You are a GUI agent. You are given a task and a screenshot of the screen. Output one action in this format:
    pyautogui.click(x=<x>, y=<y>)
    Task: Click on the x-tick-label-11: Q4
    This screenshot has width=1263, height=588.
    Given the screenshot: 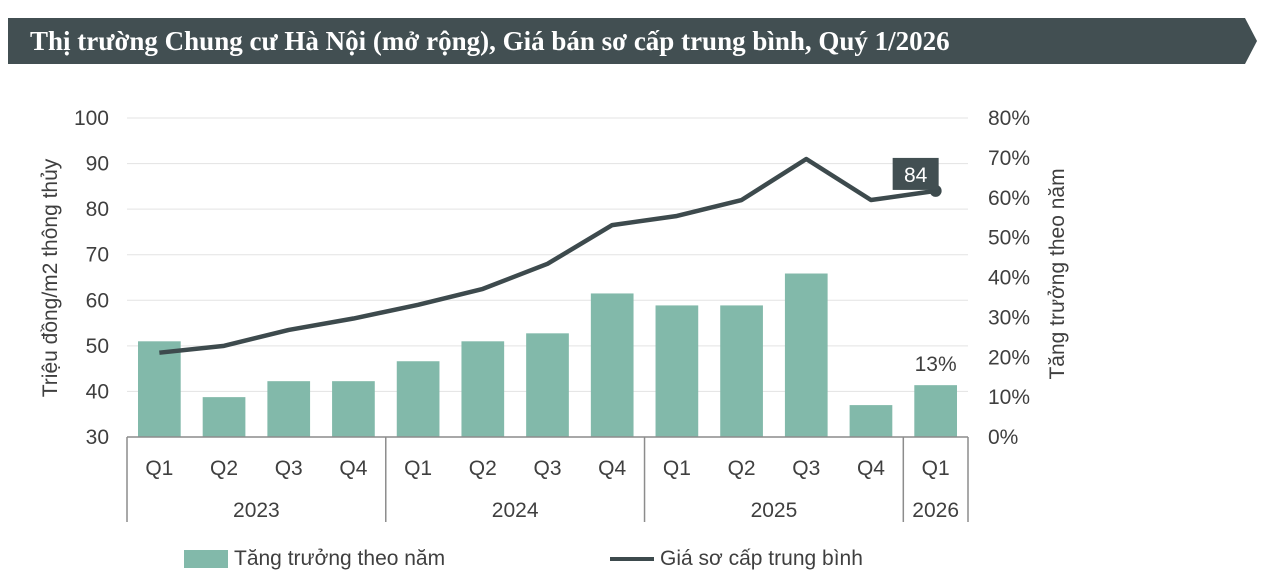 What is the action you would take?
    pyautogui.click(x=871, y=468)
    